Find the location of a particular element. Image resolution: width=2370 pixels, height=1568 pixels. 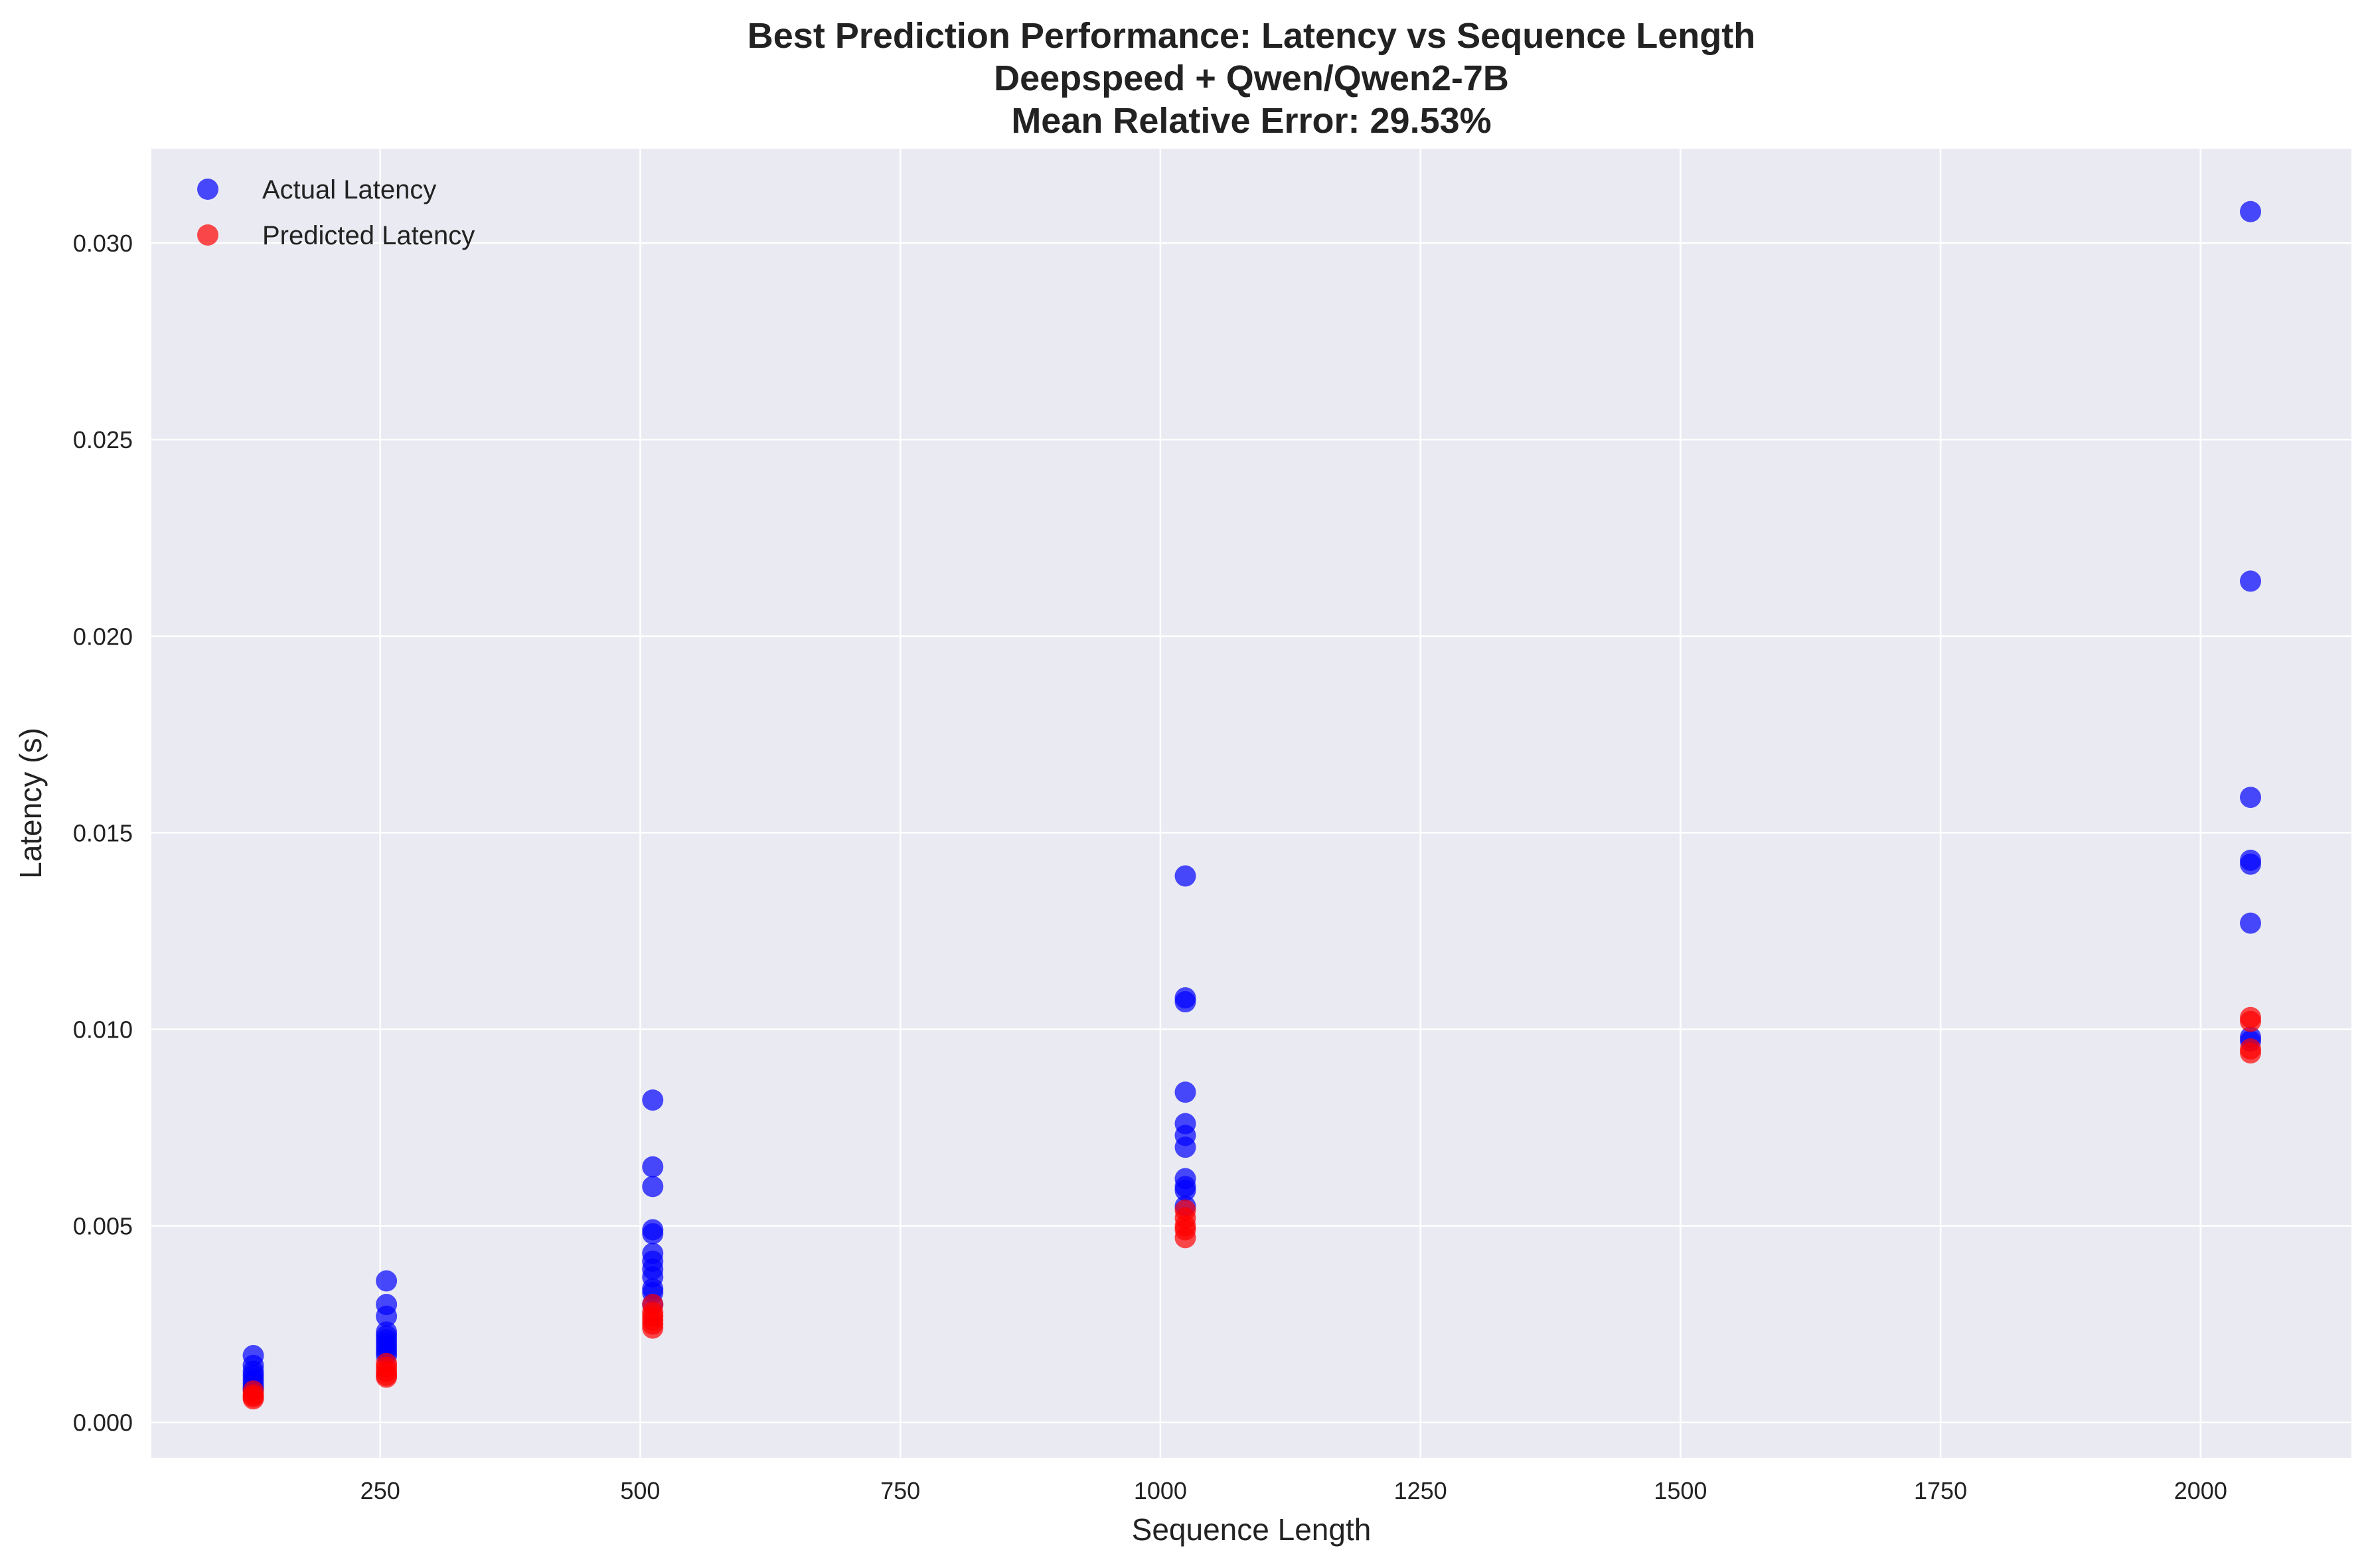

x-axis-label: Sequence Length is located at coordinates (1252, 1529).